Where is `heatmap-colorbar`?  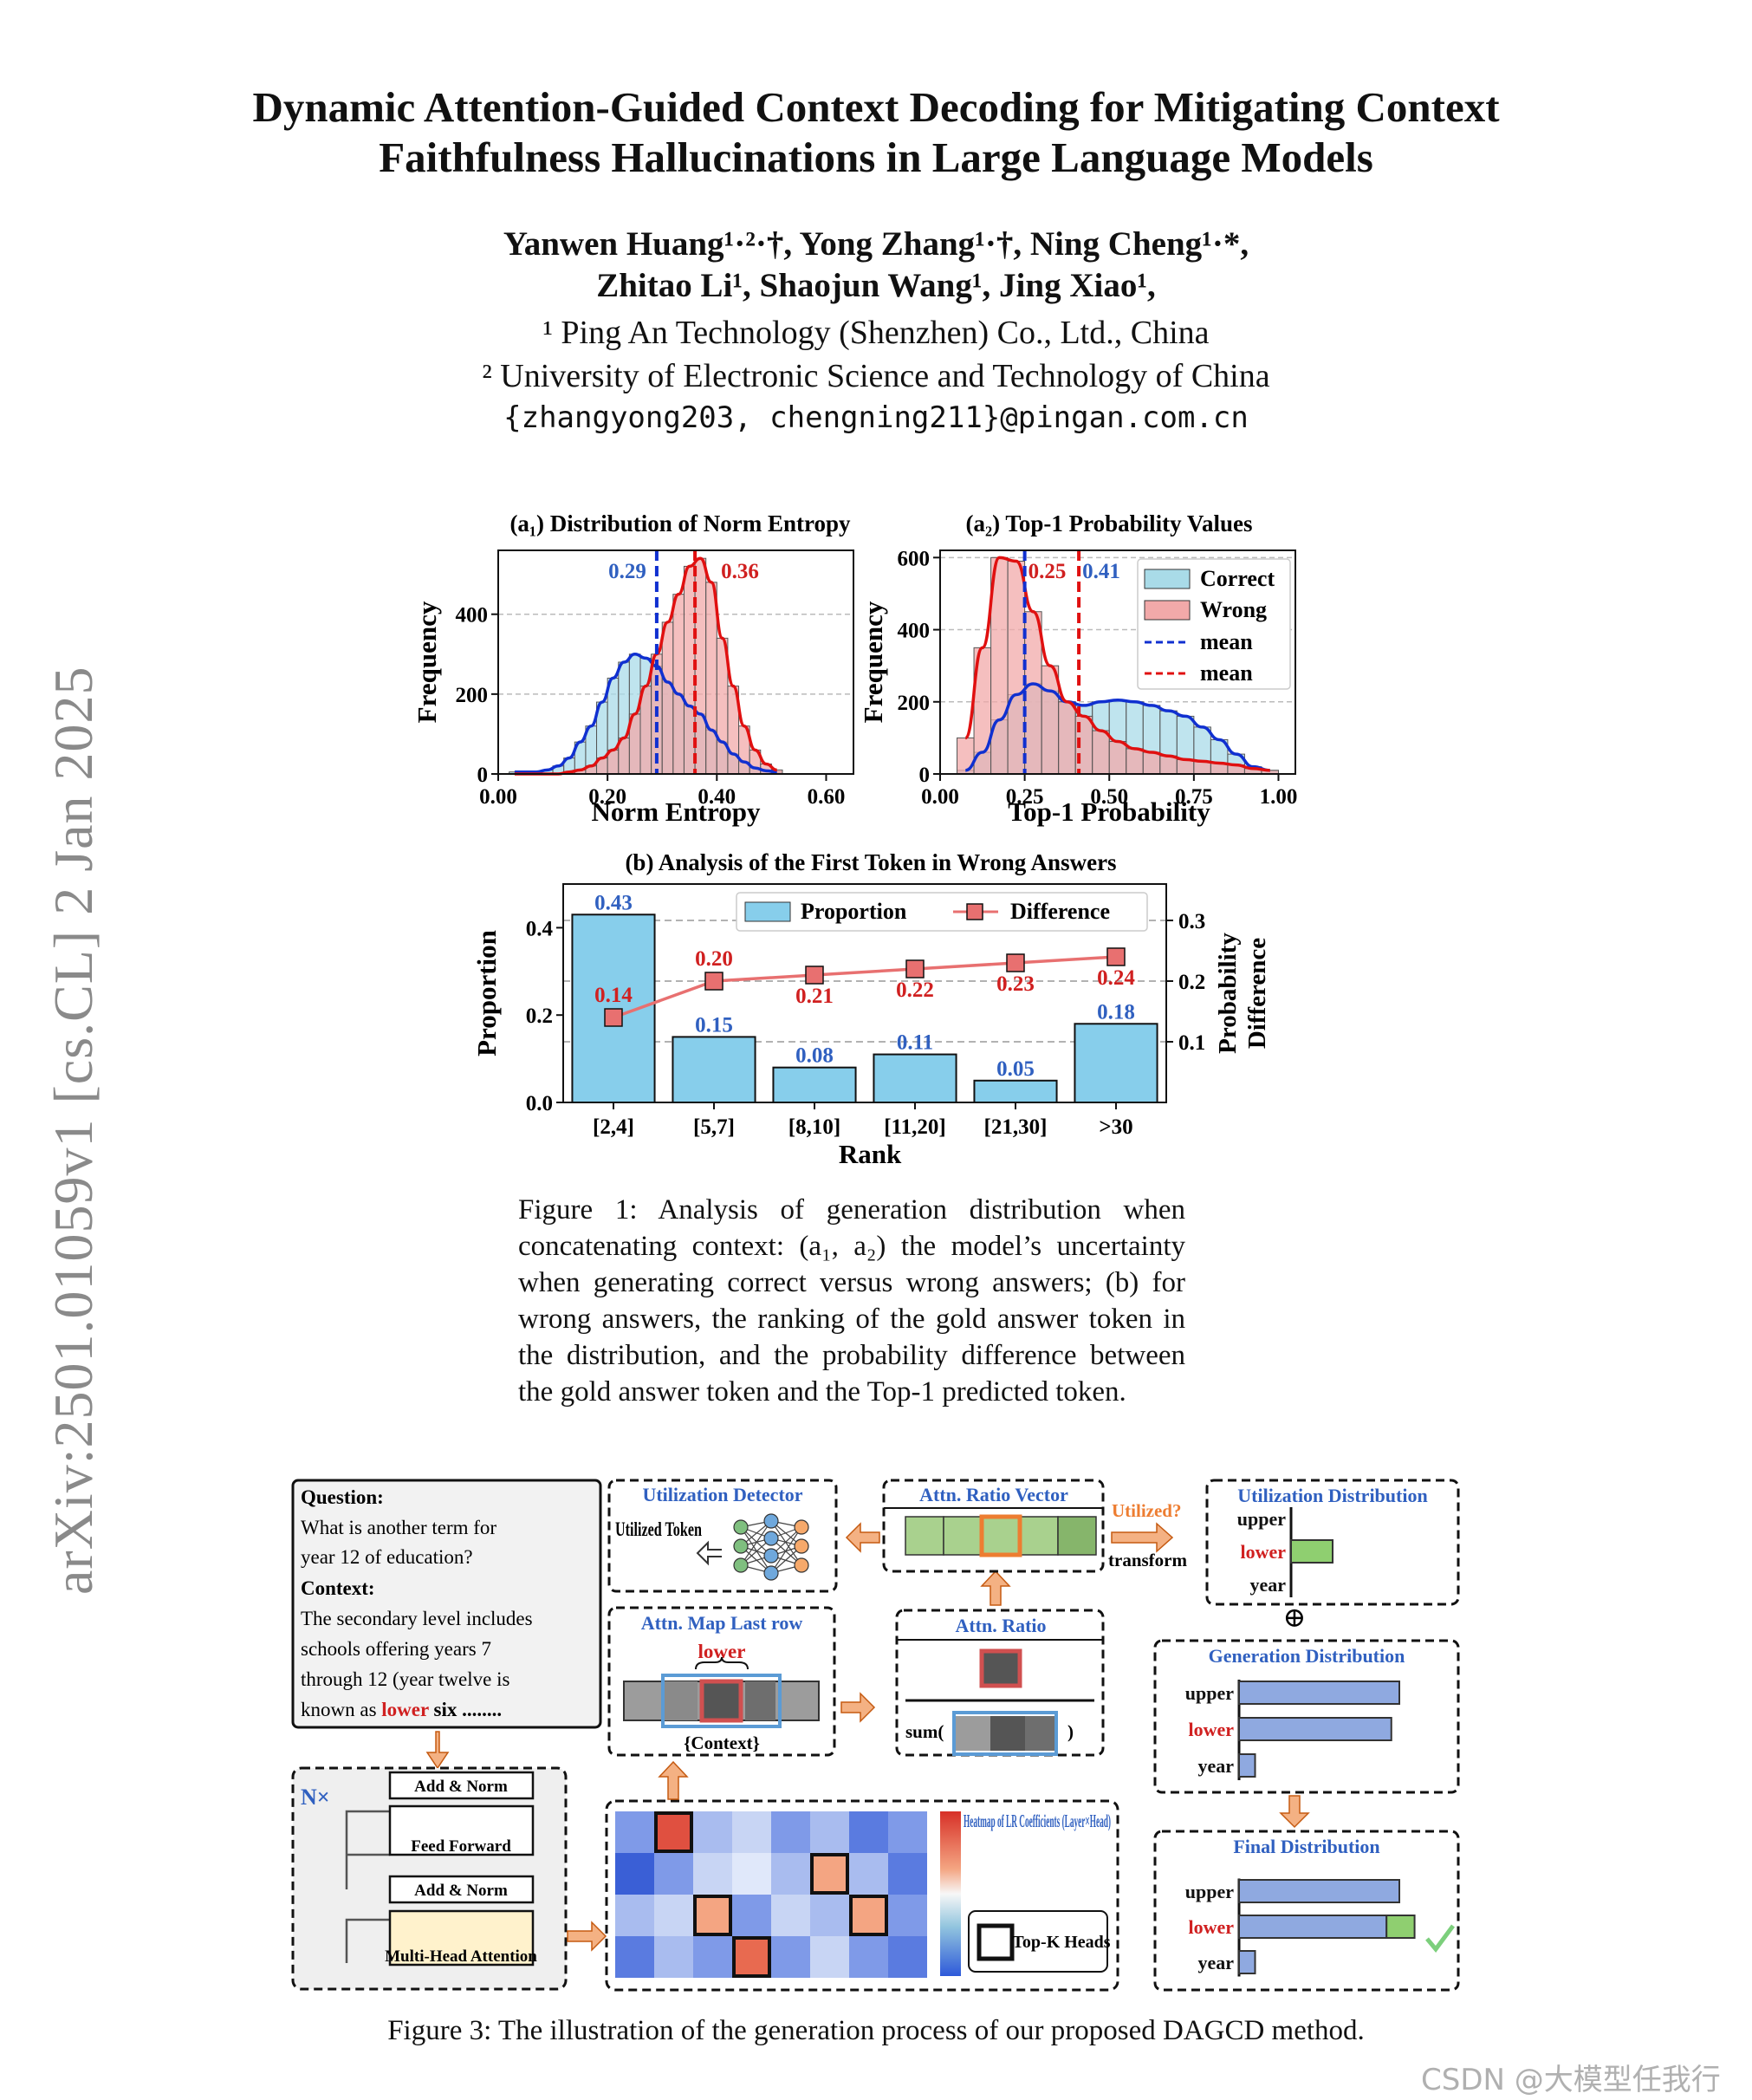
heatmap-colorbar is located at coordinates (951, 1893).